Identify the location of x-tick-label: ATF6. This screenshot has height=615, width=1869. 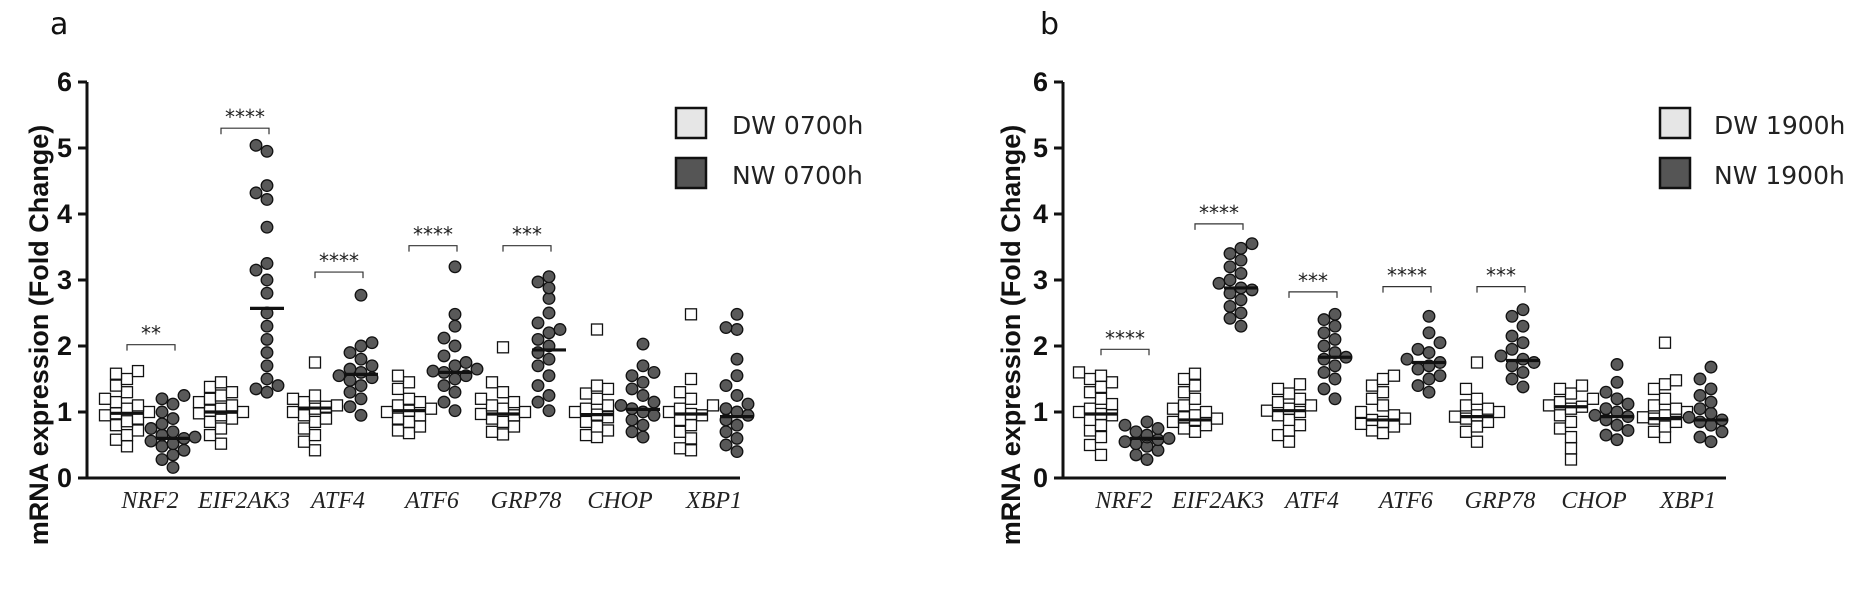
(431, 501).